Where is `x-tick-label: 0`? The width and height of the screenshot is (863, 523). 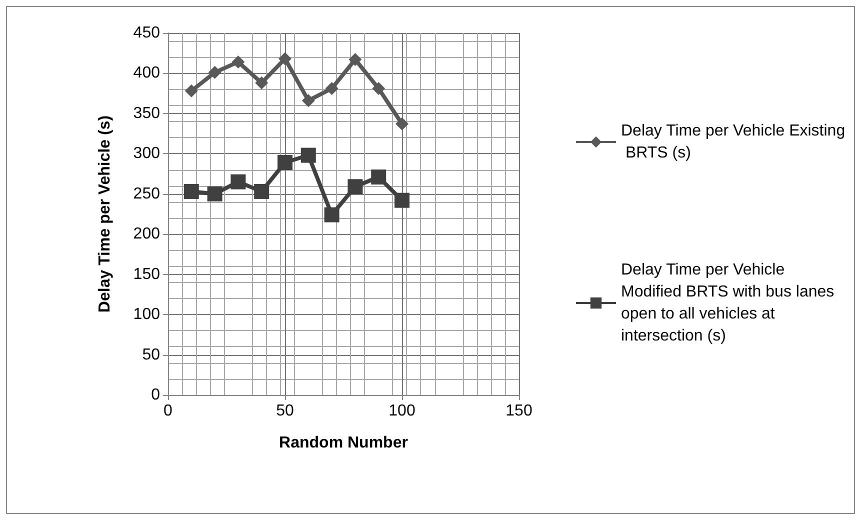 x-tick-label: 0 is located at coordinates (168, 411).